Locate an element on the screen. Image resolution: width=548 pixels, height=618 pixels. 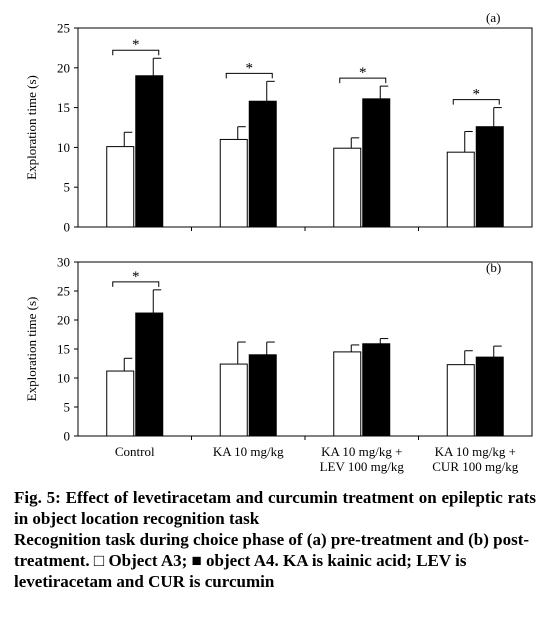
x-category-label: CUR 100 mg/kg is located at coordinates (475, 466).